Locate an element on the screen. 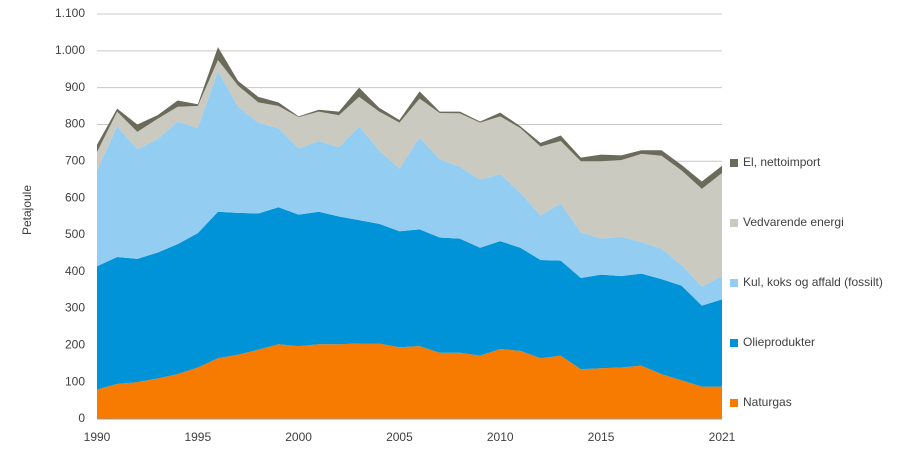 The height and width of the screenshot is (449, 900). x-tick-label: 2010 is located at coordinates (500, 437).